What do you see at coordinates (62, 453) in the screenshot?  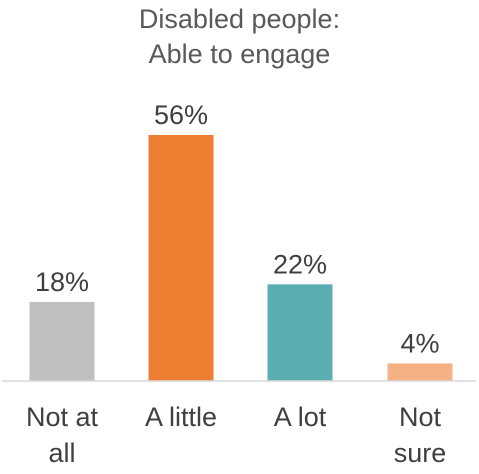 I see `category-label-0-line-1: all` at bounding box center [62, 453].